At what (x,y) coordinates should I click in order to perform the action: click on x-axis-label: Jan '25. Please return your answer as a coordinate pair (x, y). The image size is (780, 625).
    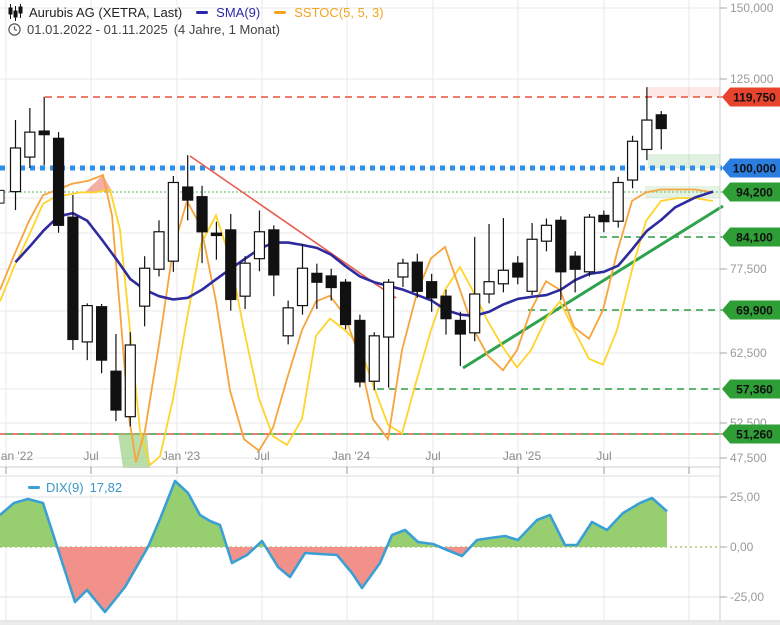
    Looking at the image, I should click on (522, 456).